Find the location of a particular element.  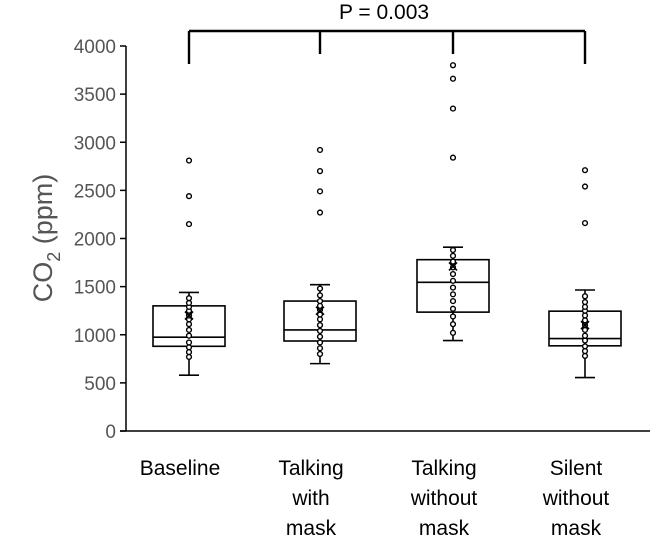

y-axis-title-main: CO is located at coordinates (43, 282).